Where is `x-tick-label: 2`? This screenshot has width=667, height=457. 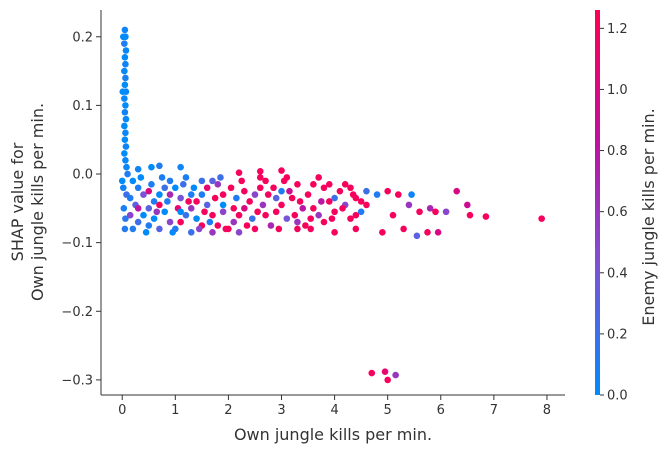
x-tick-label: 2 is located at coordinates (228, 410).